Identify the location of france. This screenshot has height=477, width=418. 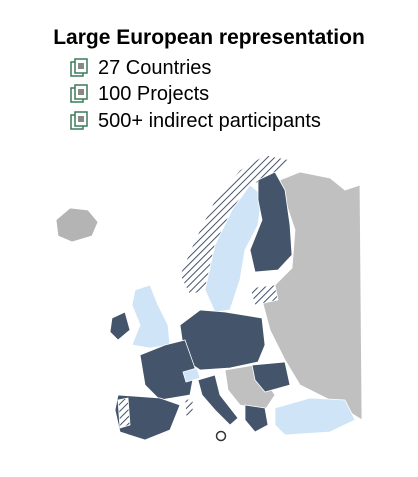
(167, 370).